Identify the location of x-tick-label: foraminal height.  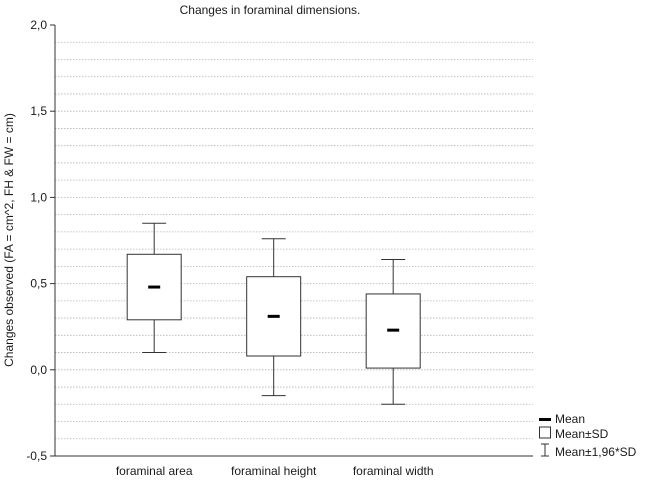
(274, 471).